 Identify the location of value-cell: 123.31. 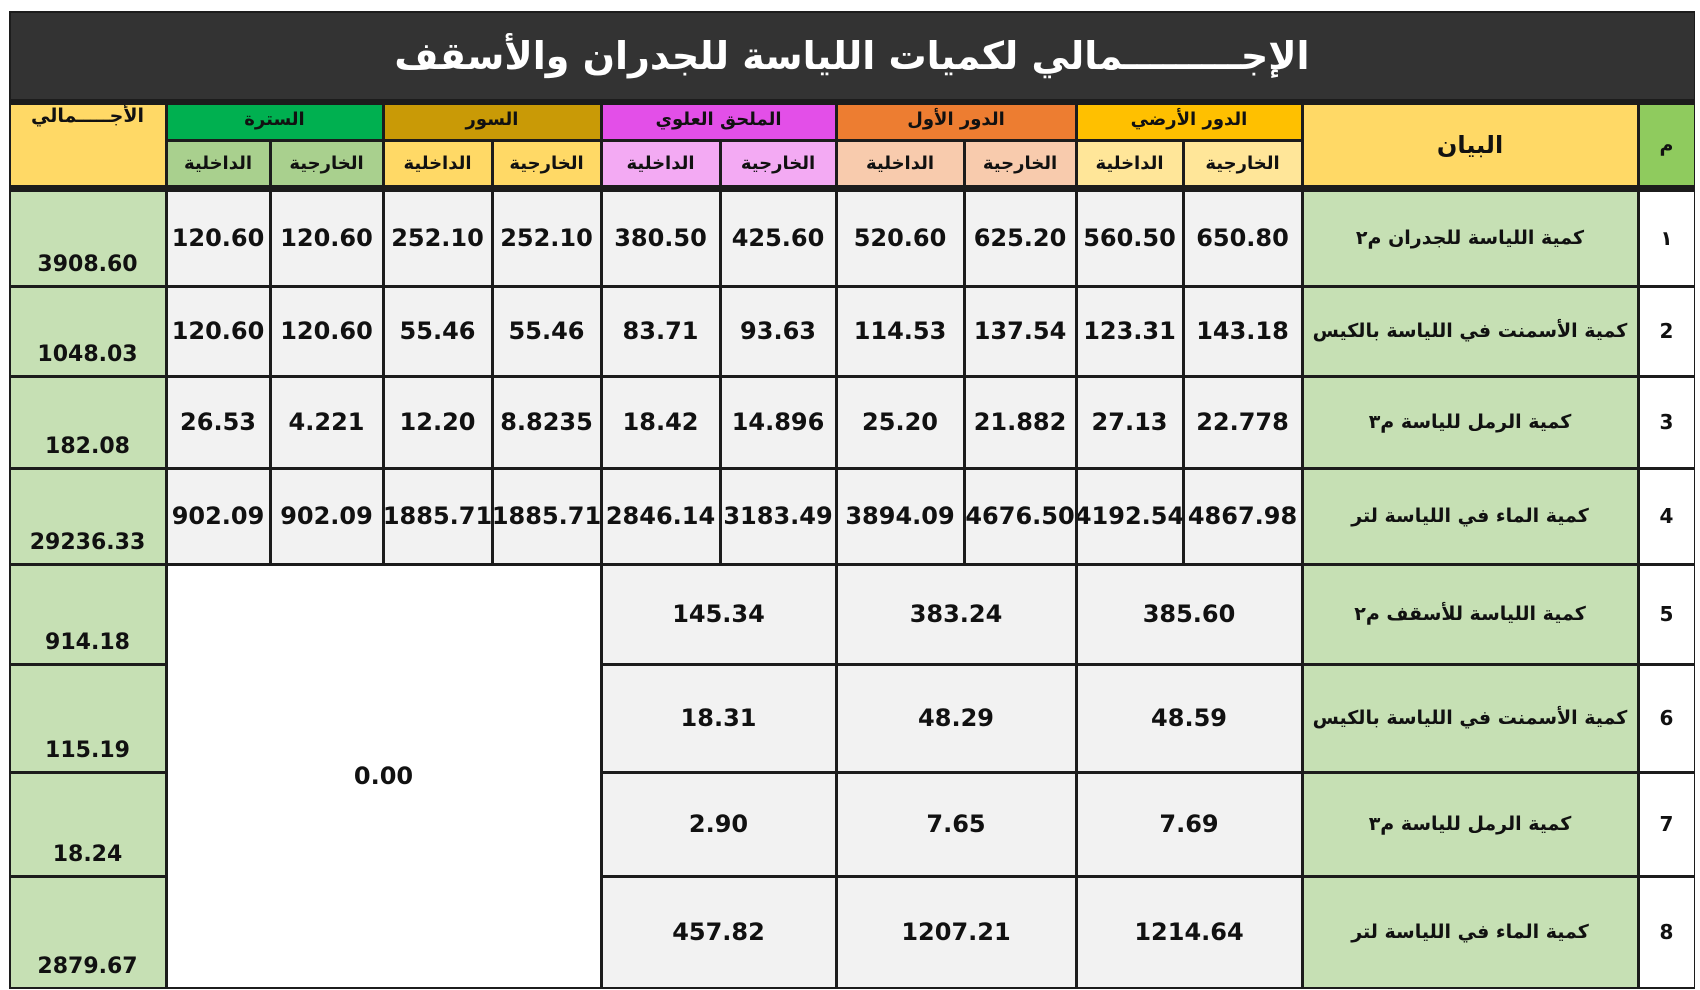
(1129, 331).